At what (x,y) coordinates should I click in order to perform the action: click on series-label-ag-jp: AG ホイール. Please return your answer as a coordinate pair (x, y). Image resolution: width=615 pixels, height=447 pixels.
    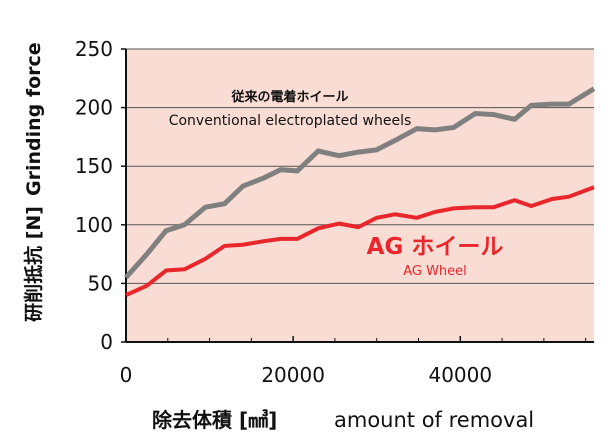
    Looking at the image, I should click on (435, 247).